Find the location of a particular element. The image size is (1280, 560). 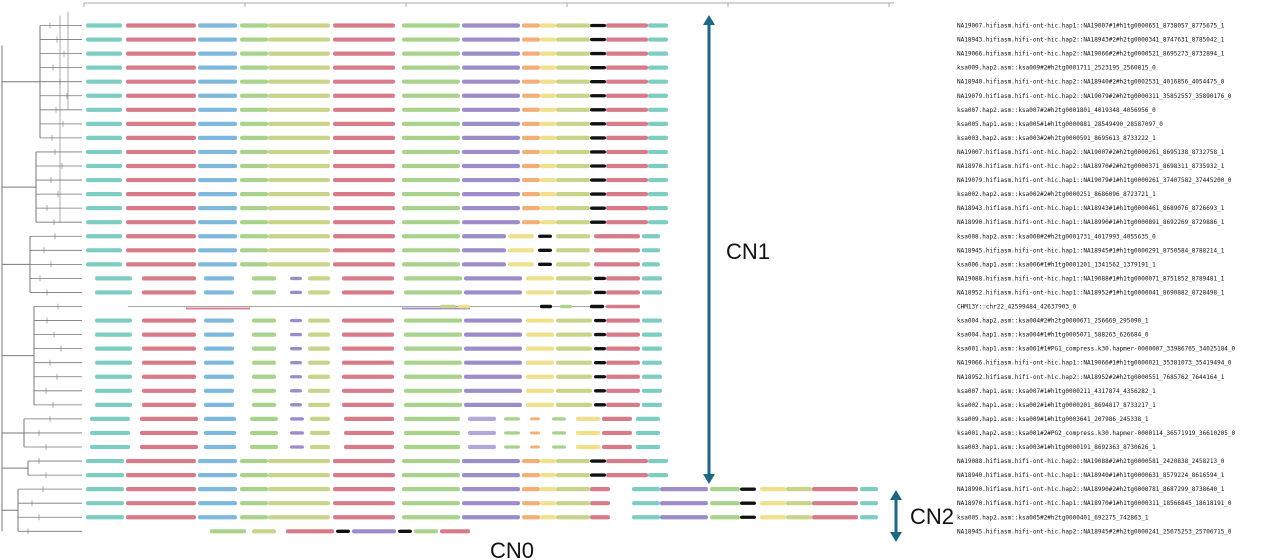

sequence-label: CHM13Y::chr22_42599484_42637903_0 is located at coordinates (1017, 307).